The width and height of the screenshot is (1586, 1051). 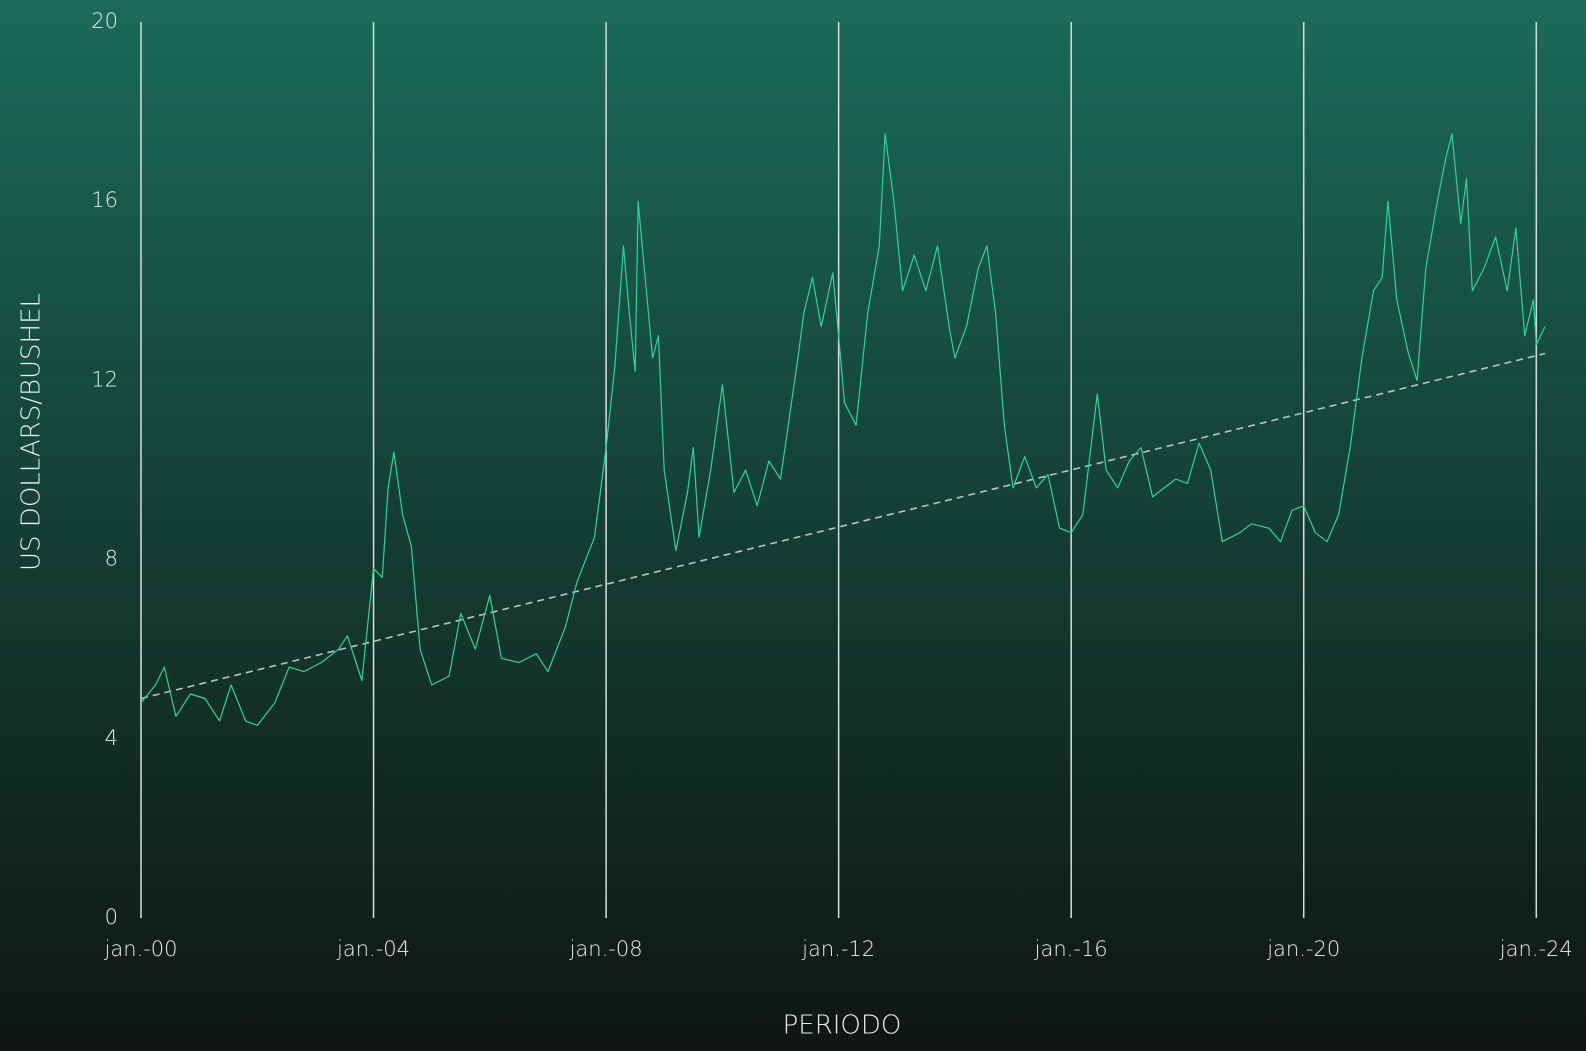 I want to click on x-tick-label: jan.-20, so click(x=1303, y=949).